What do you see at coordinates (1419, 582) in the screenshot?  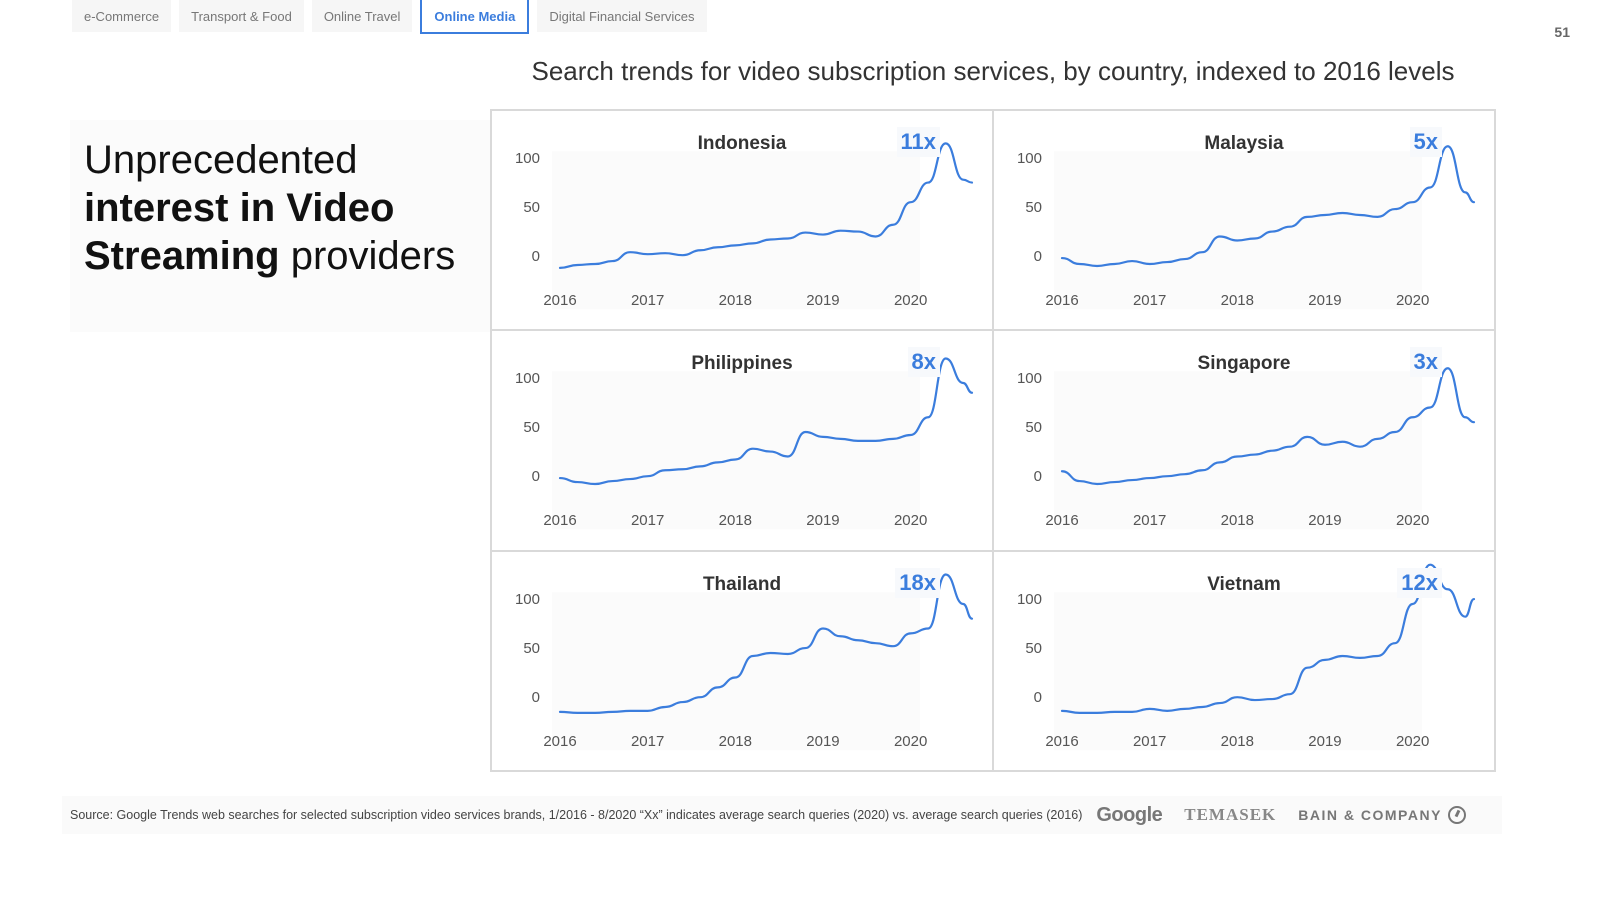 I see `chart-multiplier: 12x` at bounding box center [1419, 582].